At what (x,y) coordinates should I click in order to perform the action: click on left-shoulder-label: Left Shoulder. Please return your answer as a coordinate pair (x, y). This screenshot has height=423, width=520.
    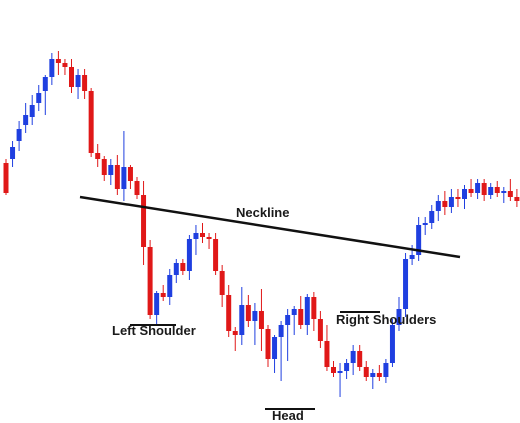
    Looking at the image, I should click on (154, 330).